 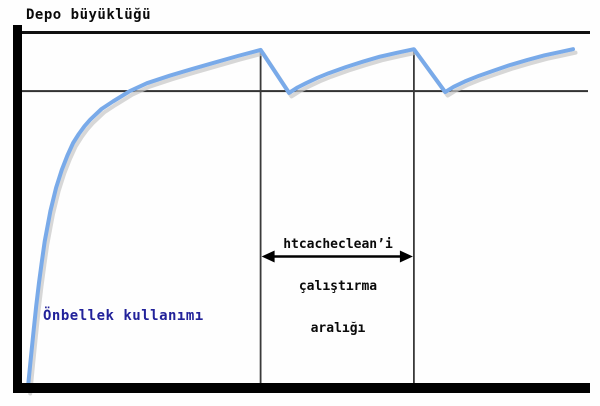 I want to click on arrow-head-left-icon, so click(x=268, y=256).